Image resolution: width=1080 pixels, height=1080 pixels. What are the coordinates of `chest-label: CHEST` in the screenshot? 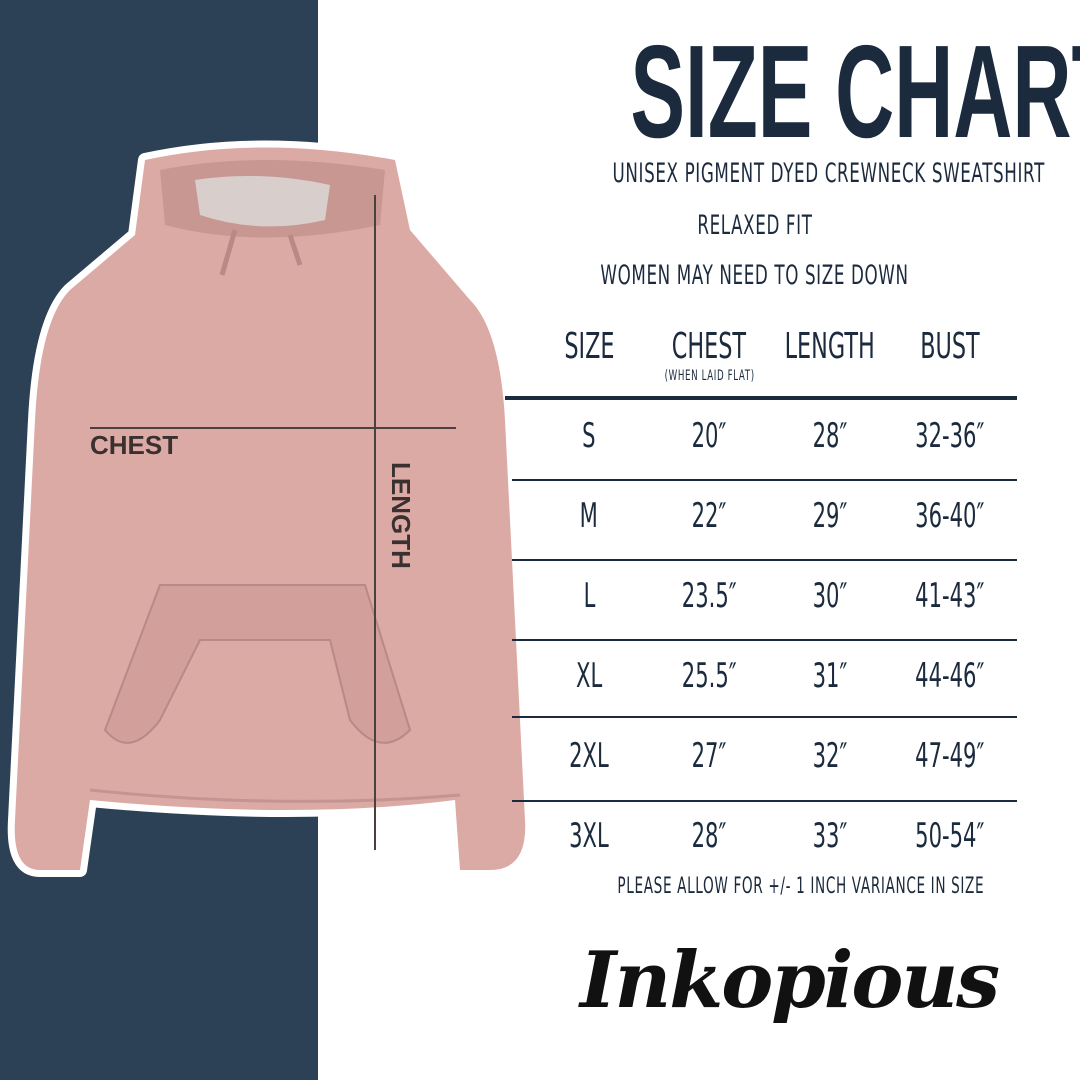 It's located at (134, 445).